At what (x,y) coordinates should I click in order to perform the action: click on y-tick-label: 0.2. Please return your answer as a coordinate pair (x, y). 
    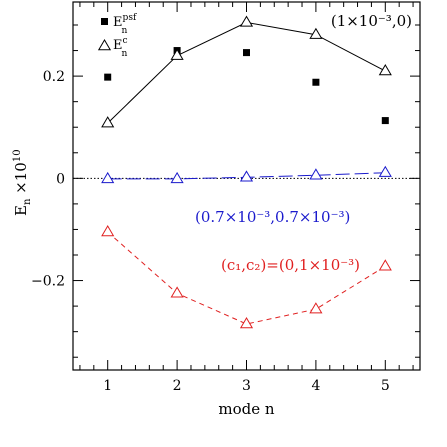
    Looking at the image, I should click on (54, 77).